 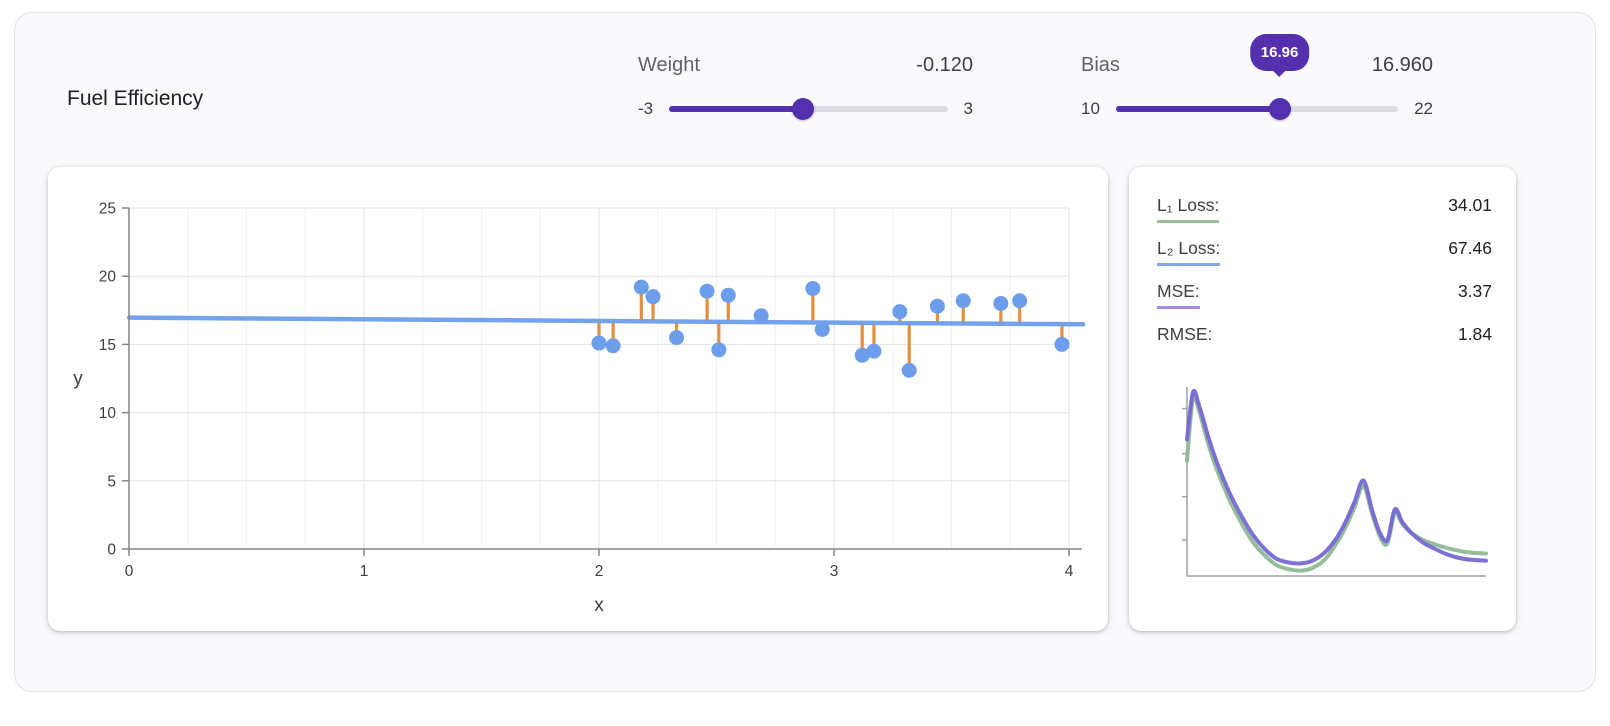 I want to click on svg-text: 3, so click(x=834, y=571).